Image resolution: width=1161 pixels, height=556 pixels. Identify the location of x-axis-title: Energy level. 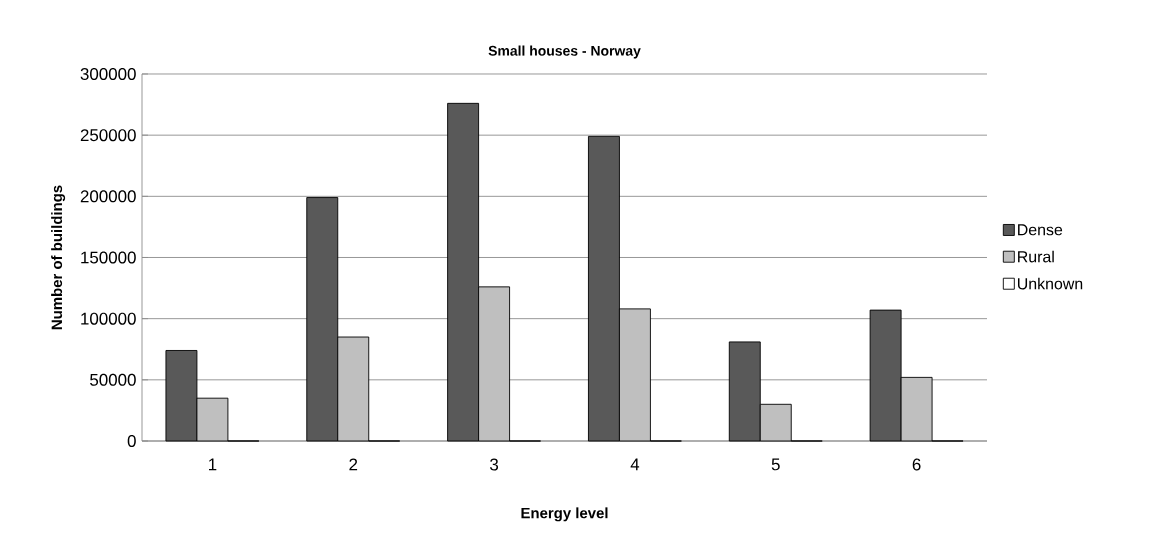
(564, 514).